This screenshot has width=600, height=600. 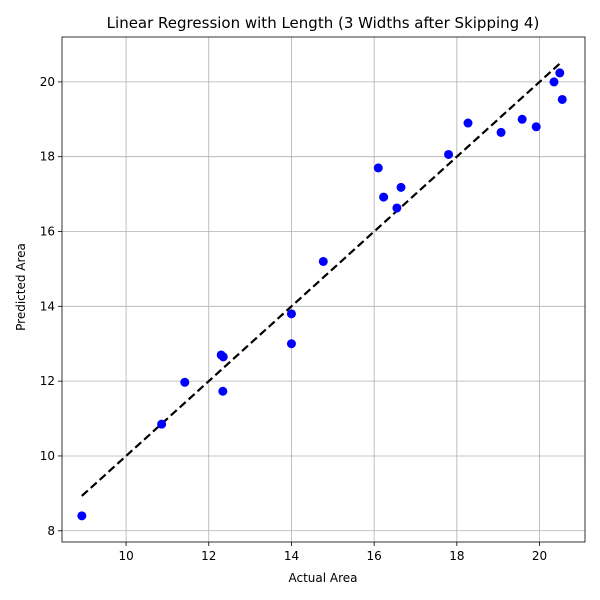 I want to click on x-axis-ticks: 10 12 14 16 18 20, so click(x=332, y=552).